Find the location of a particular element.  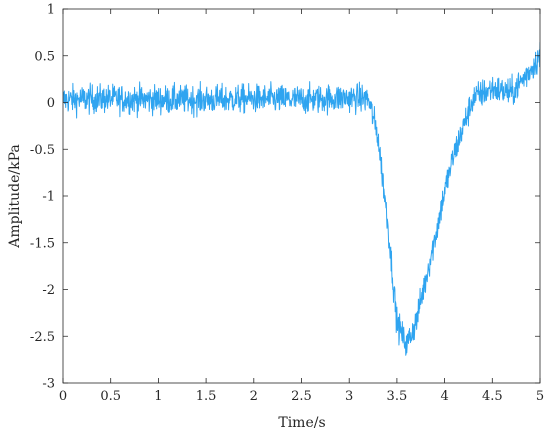

x-tick-label: 1.5 is located at coordinates (206, 396).